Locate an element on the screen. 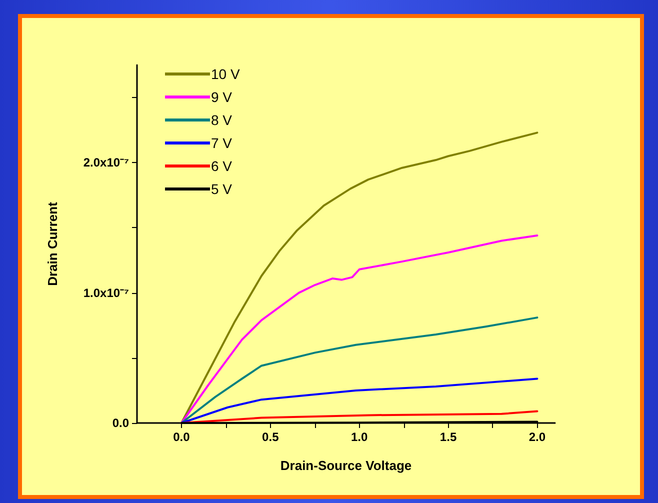 The height and width of the screenshot is (503, 658). x-tick-label: 0.5 is located at coordinates (271, 437).